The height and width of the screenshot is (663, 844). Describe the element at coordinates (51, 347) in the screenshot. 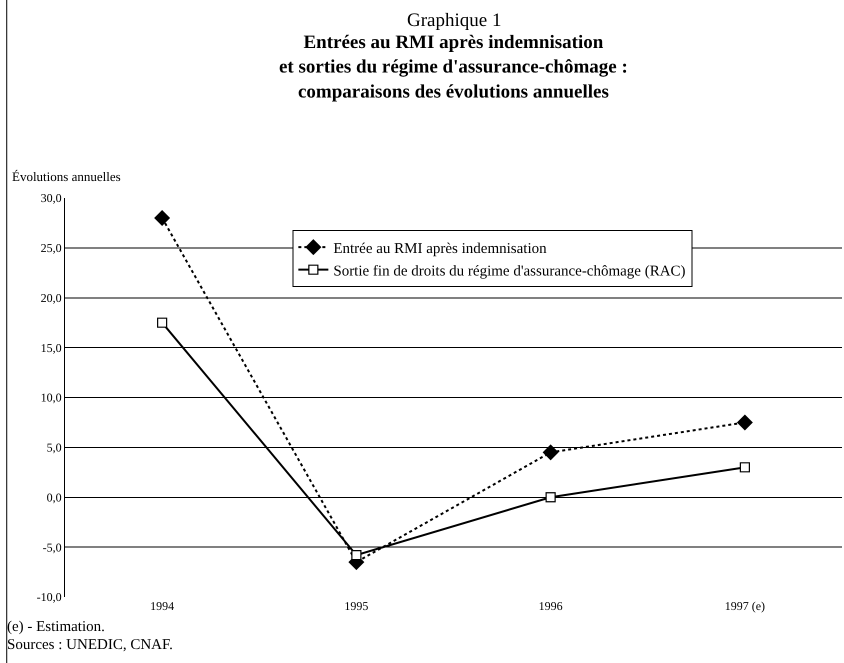

I see `y-tick-label: 15,0` at that location.